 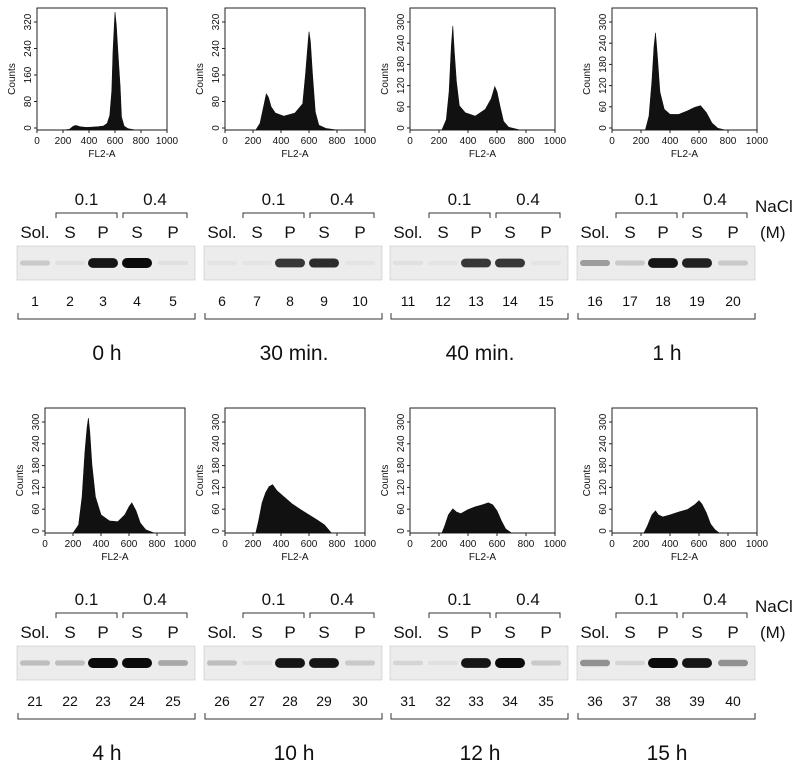 What do you see at coordinates (222, 701) in the screenshot?
I see `lane-number: 26` at bounding box center [222, 701].